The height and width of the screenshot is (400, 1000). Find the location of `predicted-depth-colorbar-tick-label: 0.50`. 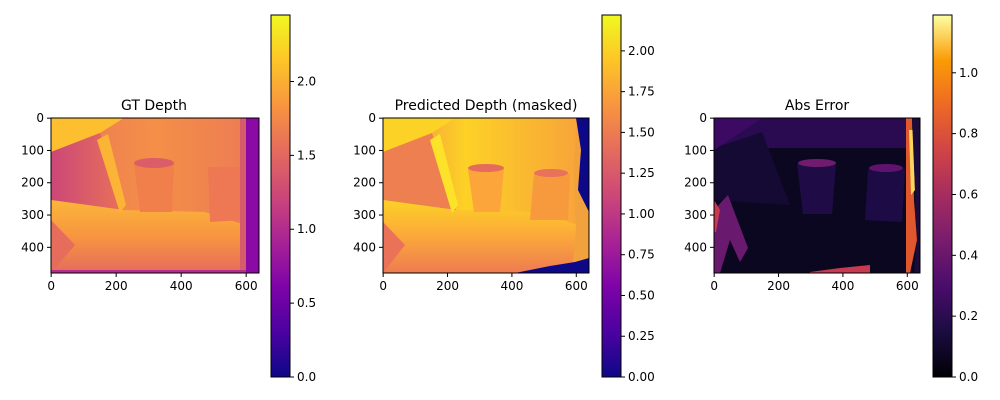

predicted-depth-colorbar-tick-label: 0.50 is located at coordinates (641, 295).